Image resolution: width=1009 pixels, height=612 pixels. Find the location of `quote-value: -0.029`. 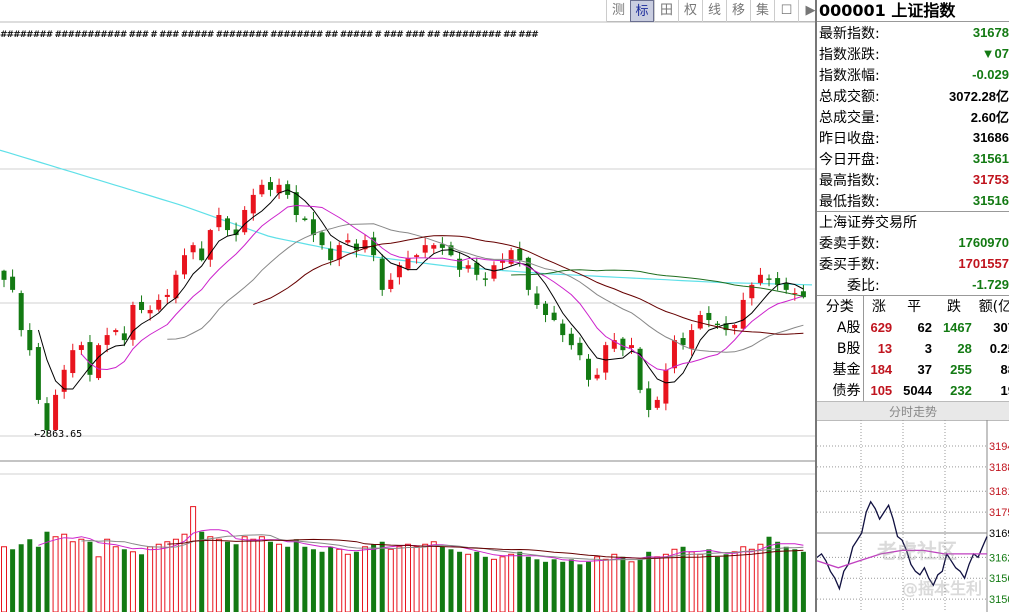

quote-value: -0.029 is located at coordinates (990, 74).